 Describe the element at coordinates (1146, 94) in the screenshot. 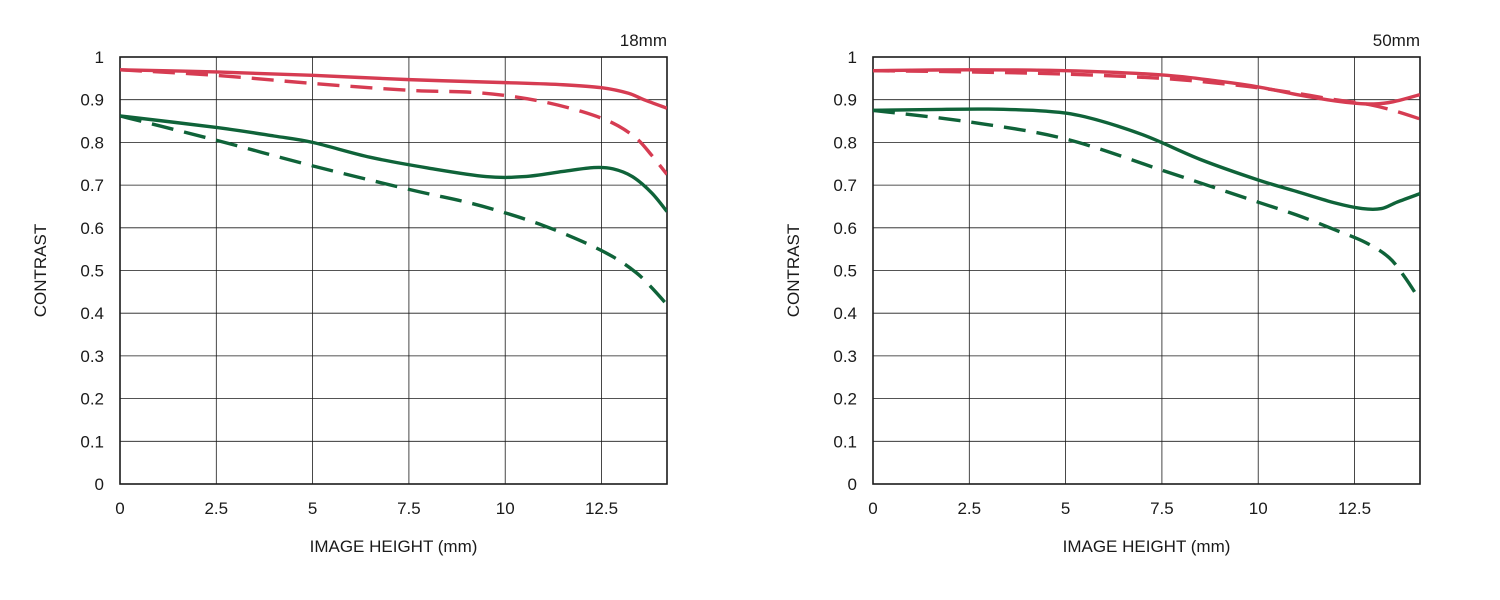

I see `series-line-red-dashed` at that location.